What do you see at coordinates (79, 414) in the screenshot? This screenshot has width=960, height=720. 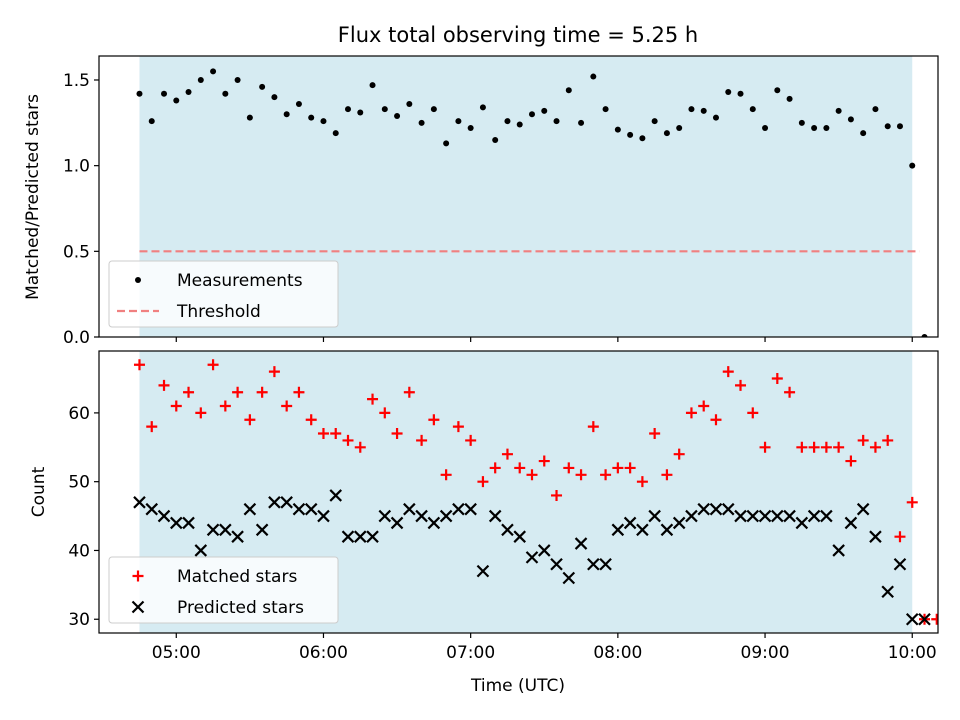 I see `y-tick-label: 60` at bounding box center [79, 414].